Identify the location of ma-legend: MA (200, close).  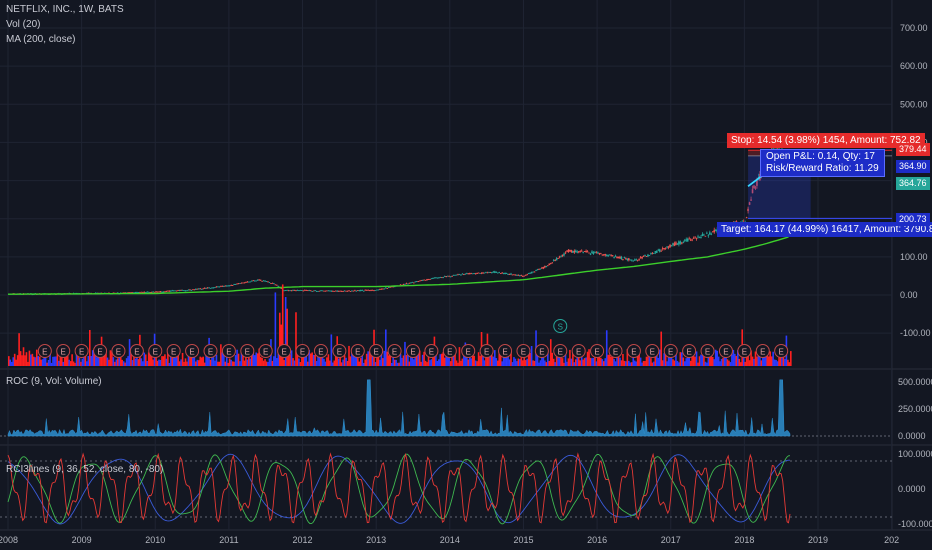
(41, 39).